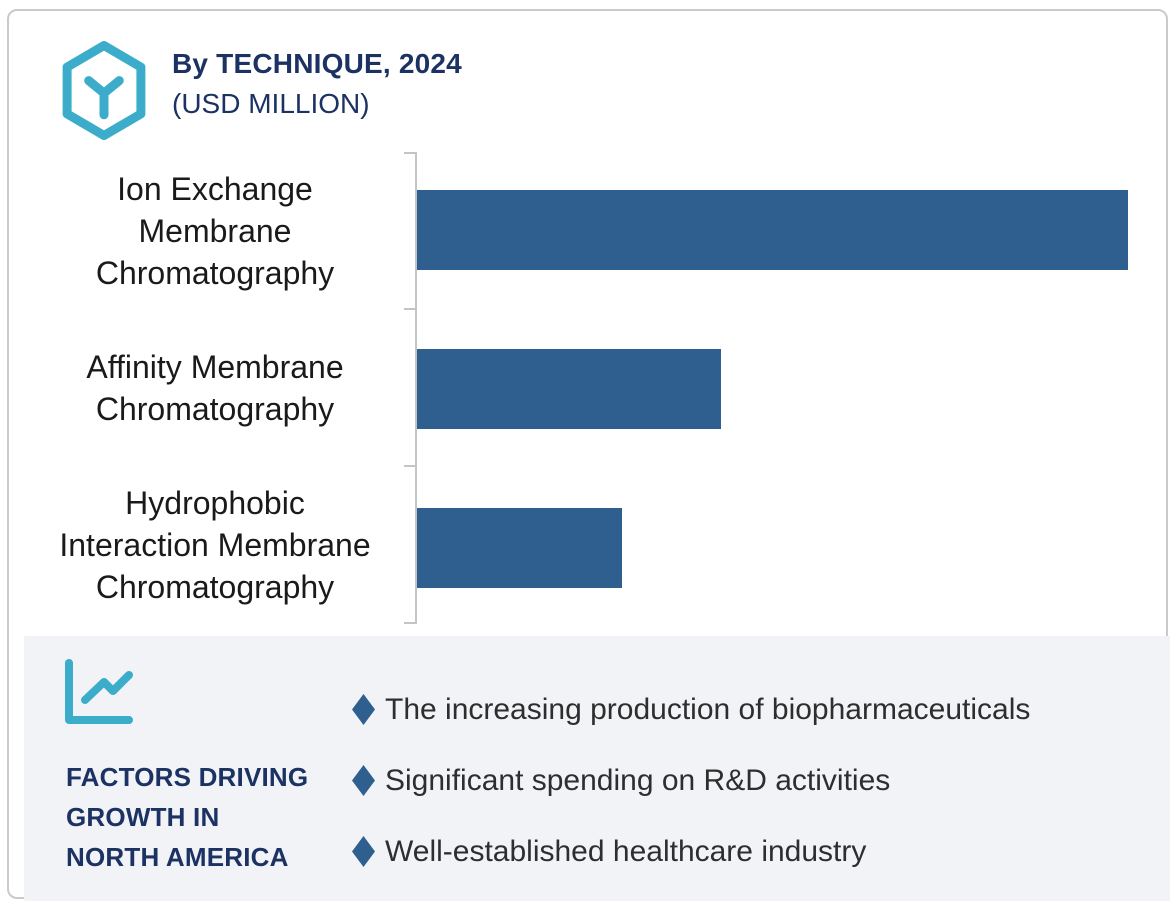 The image size is (1170, 903). I want to click on factor-item: Significant spending on R&D activities, so click(691, 780).